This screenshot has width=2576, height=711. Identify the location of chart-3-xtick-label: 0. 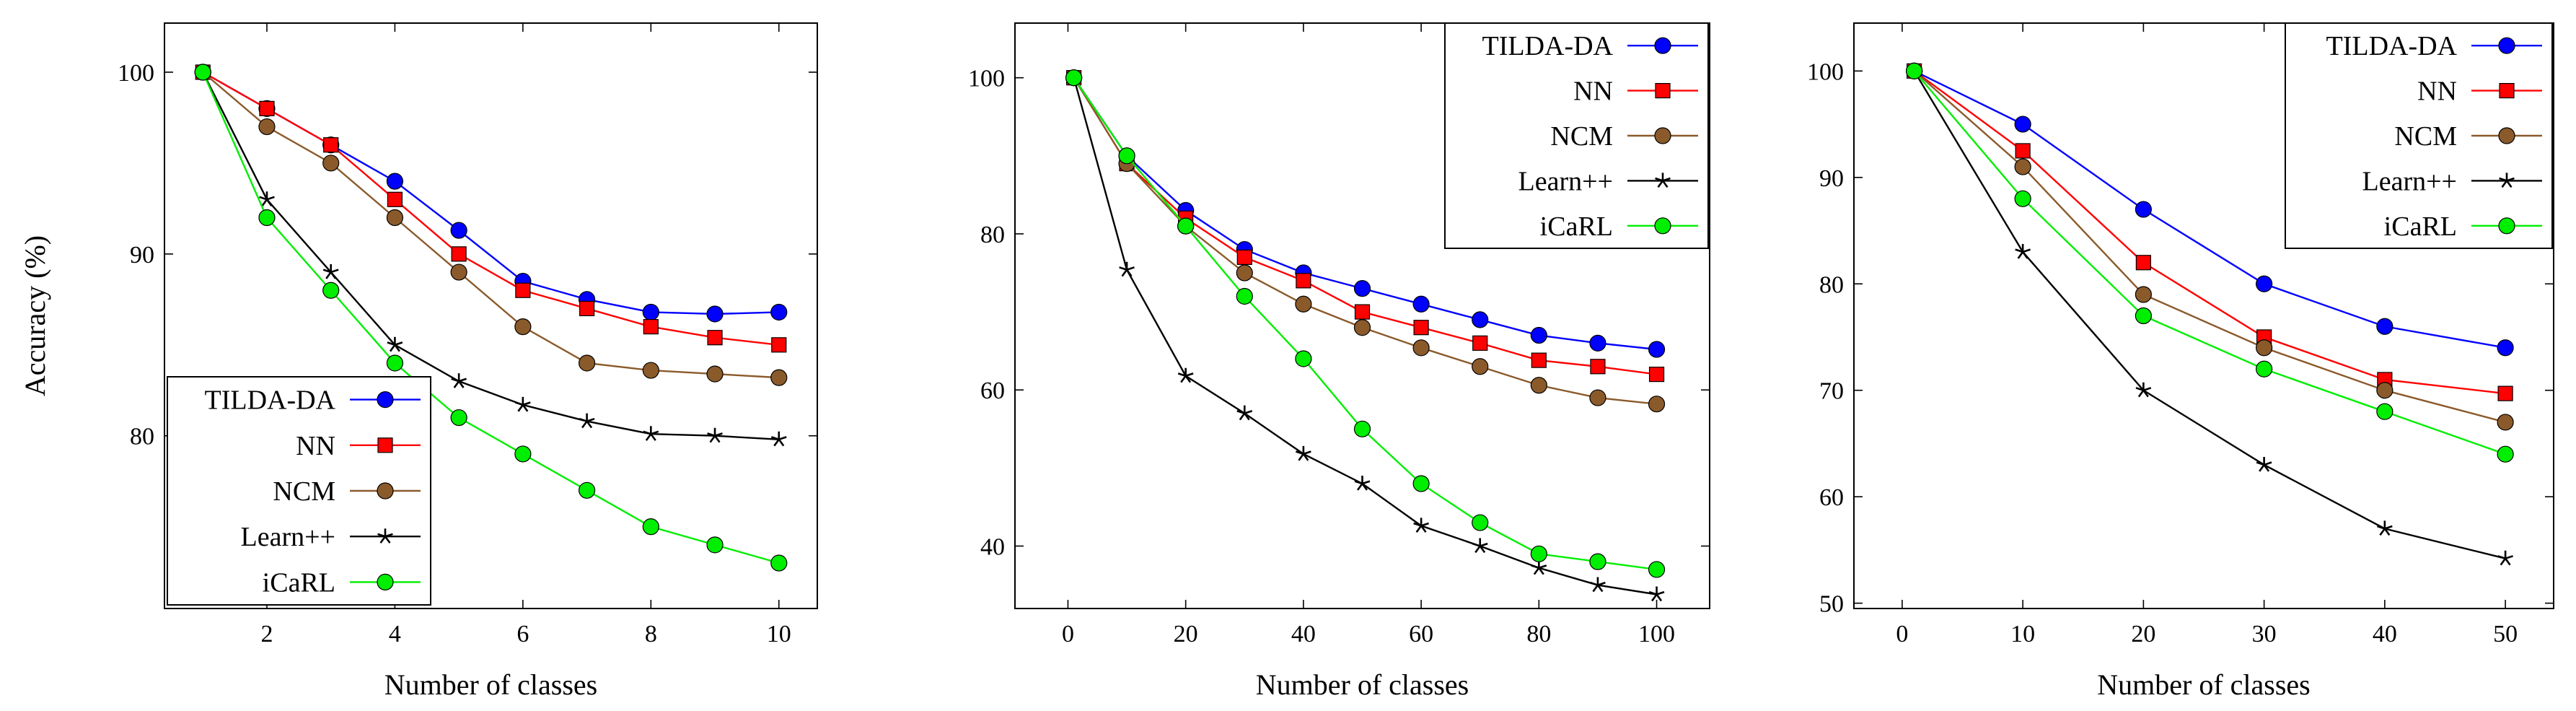
(1902, 634).